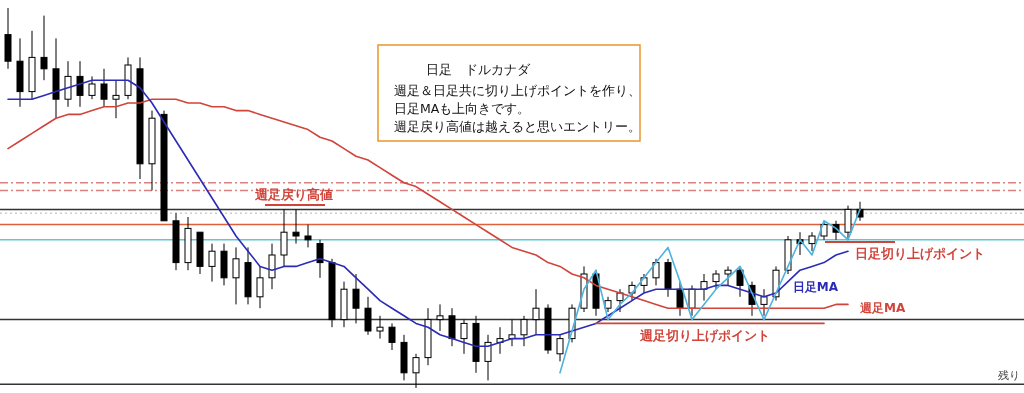  I want to click on annotation: 日足MAも上向きです。, so click(462, 108).